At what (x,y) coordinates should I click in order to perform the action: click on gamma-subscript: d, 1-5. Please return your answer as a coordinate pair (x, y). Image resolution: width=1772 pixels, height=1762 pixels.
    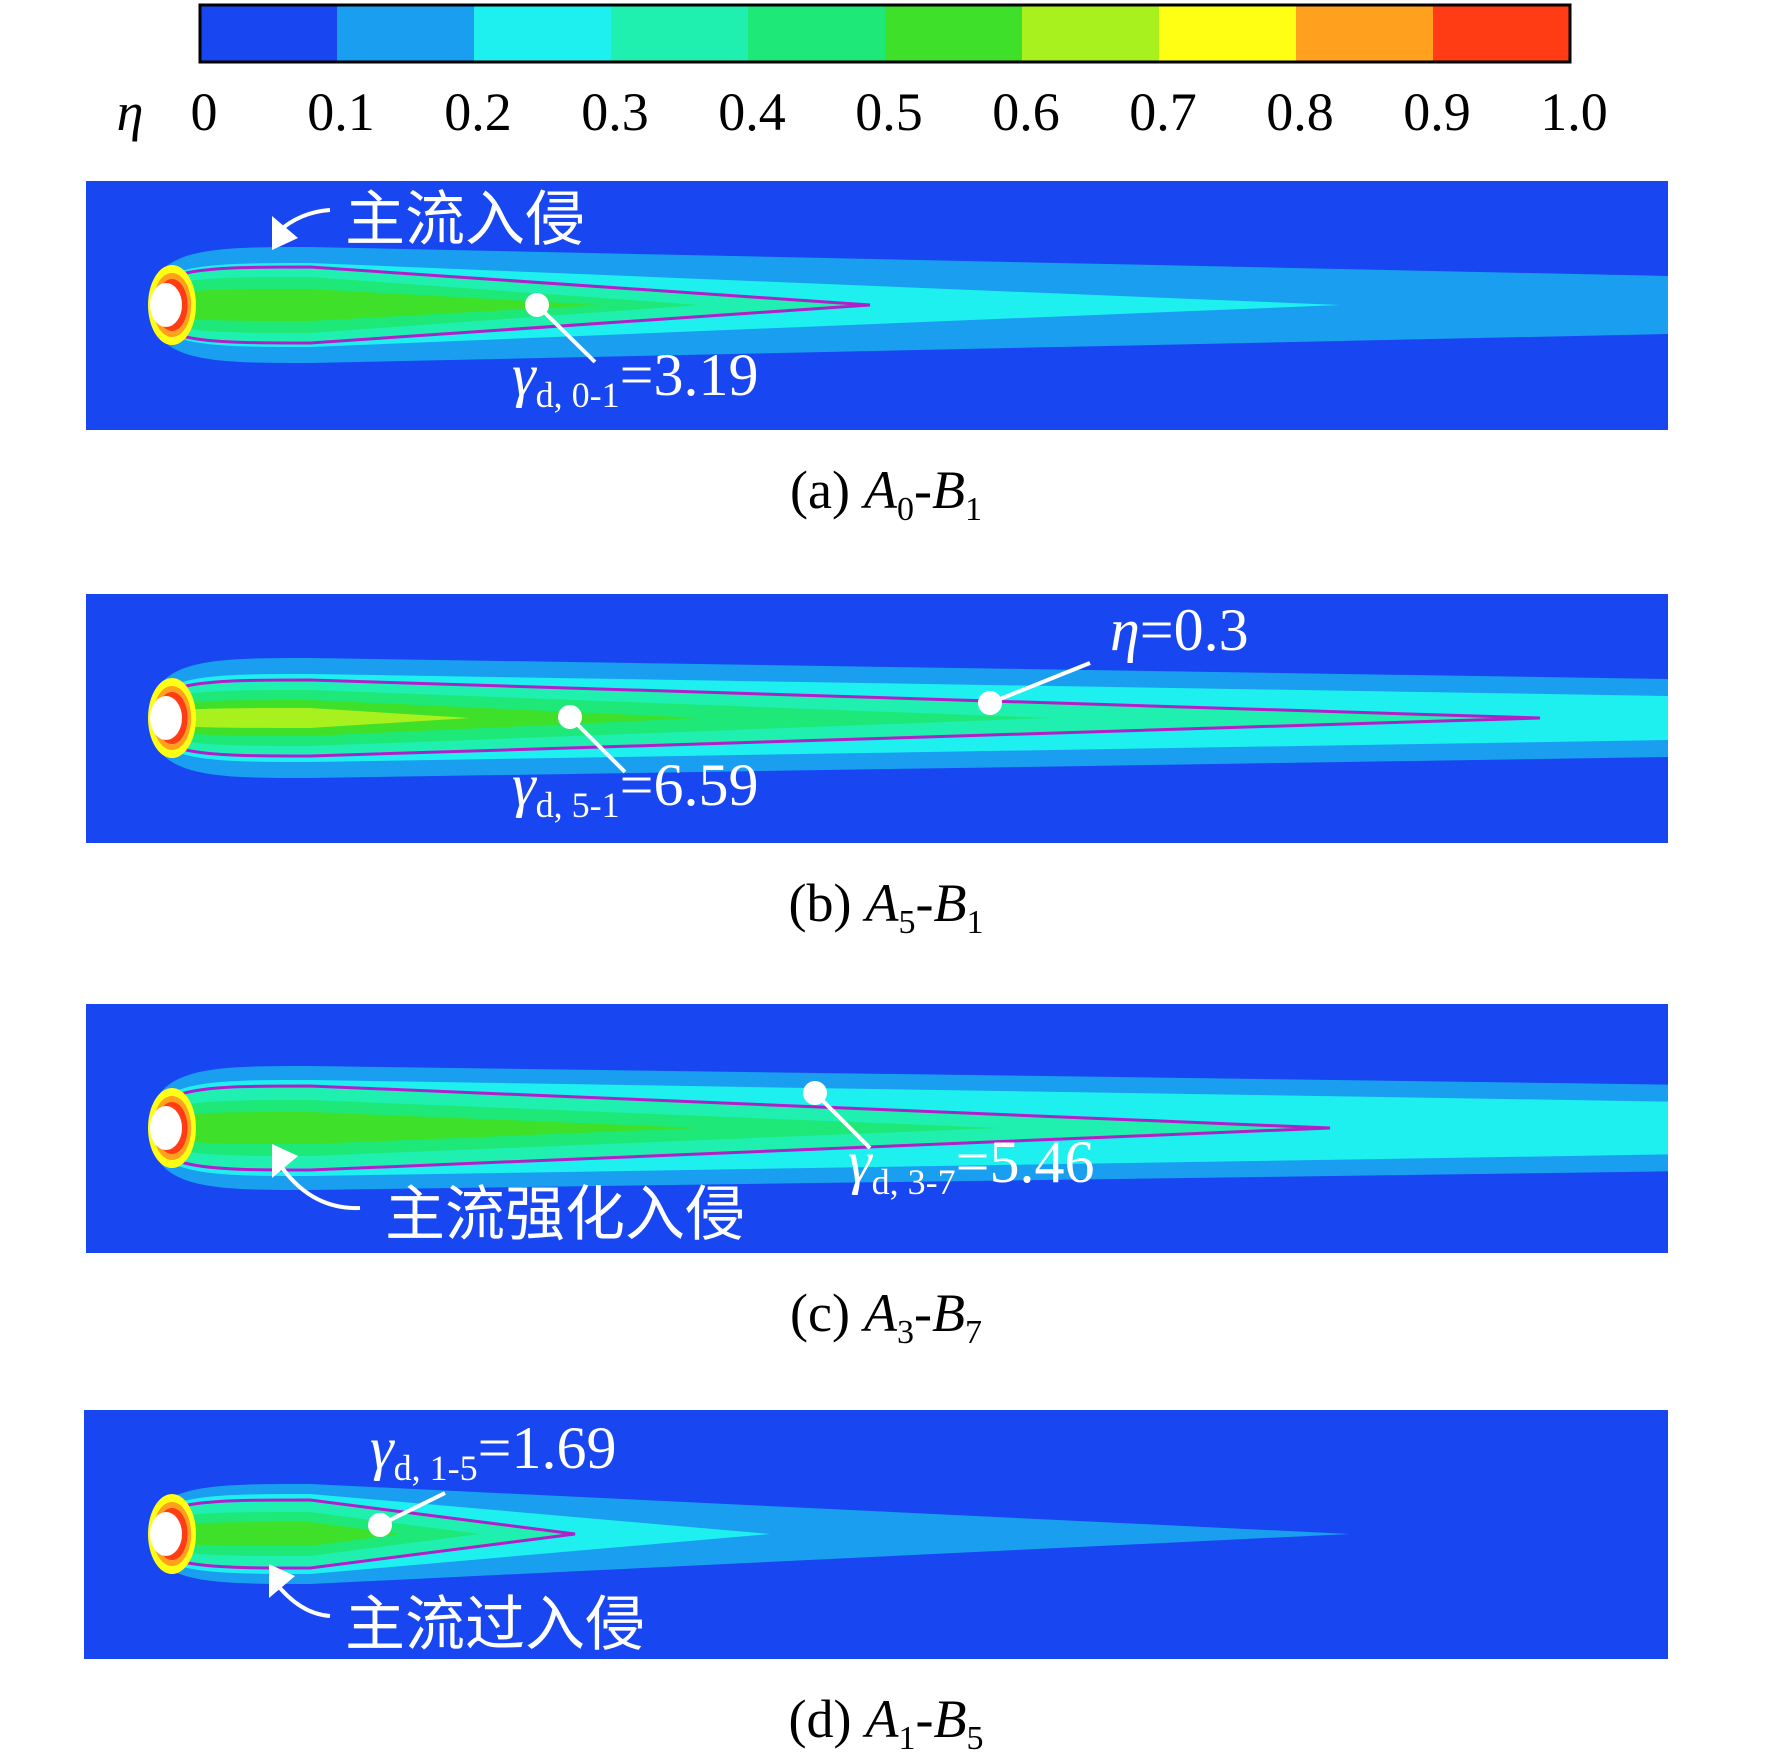
    Looking at the image, I should click on (436, 1468).